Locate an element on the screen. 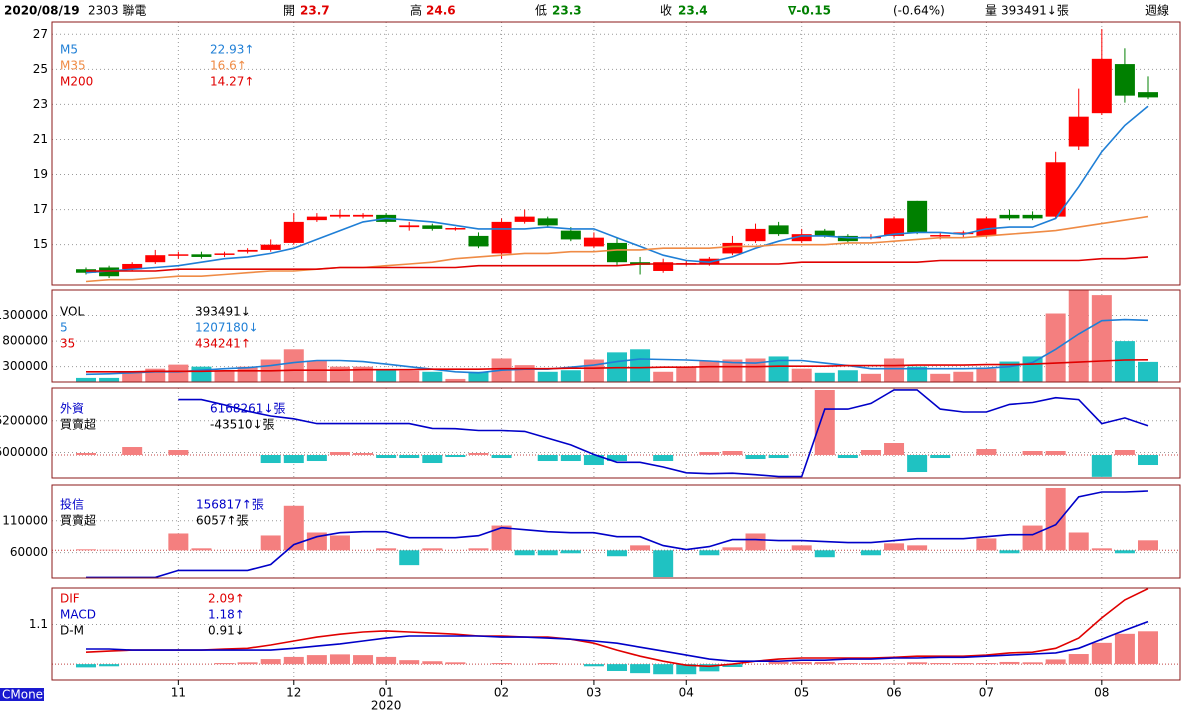 This screenshot has height=714, width=1183. legend-value: 156817↑張 is located at coordinates (230, 505).